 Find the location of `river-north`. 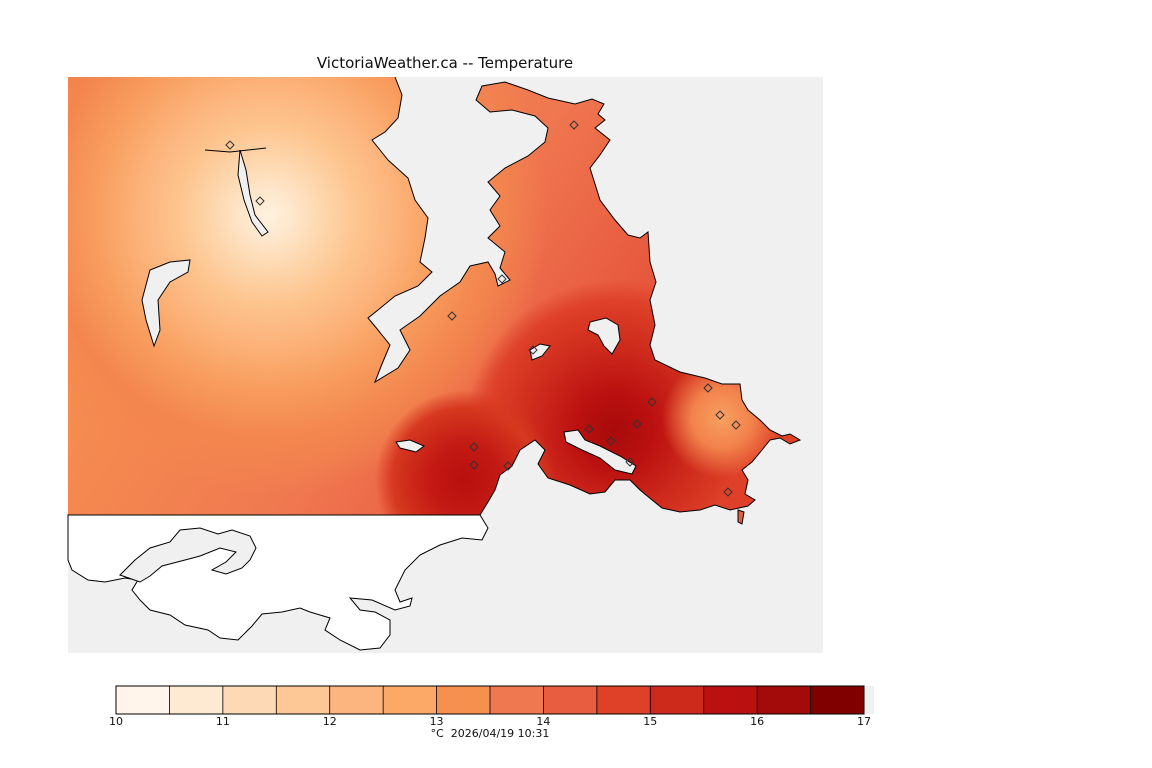

river-north is located at coordinates (235, 150).